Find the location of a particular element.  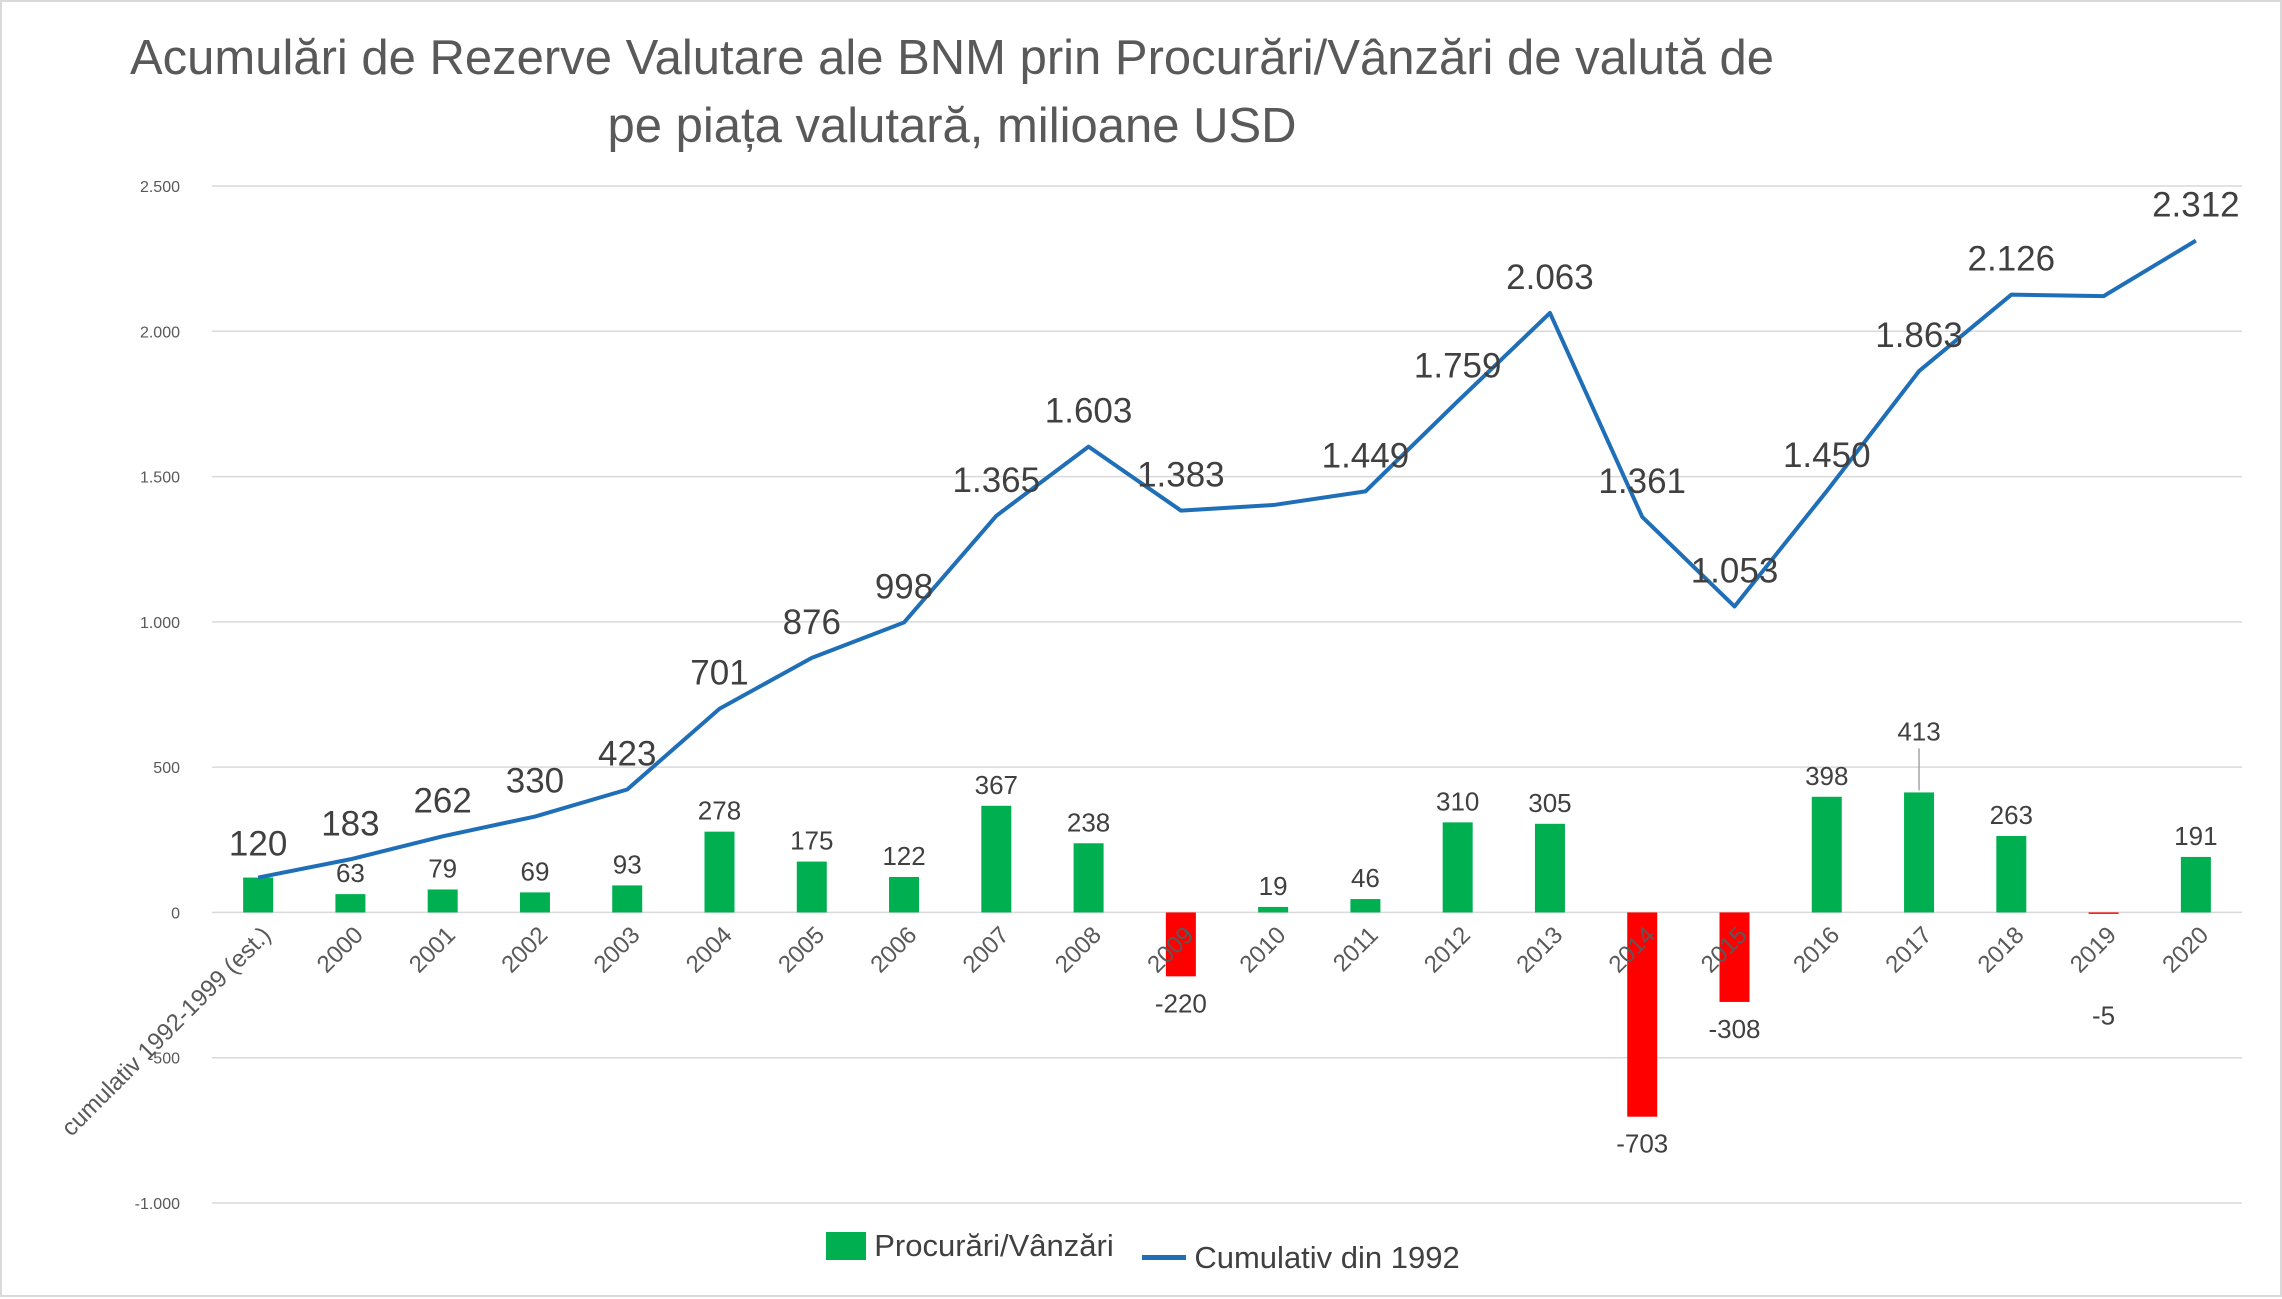

bar-data-label: 238 is located at coordinates (1088, 822).